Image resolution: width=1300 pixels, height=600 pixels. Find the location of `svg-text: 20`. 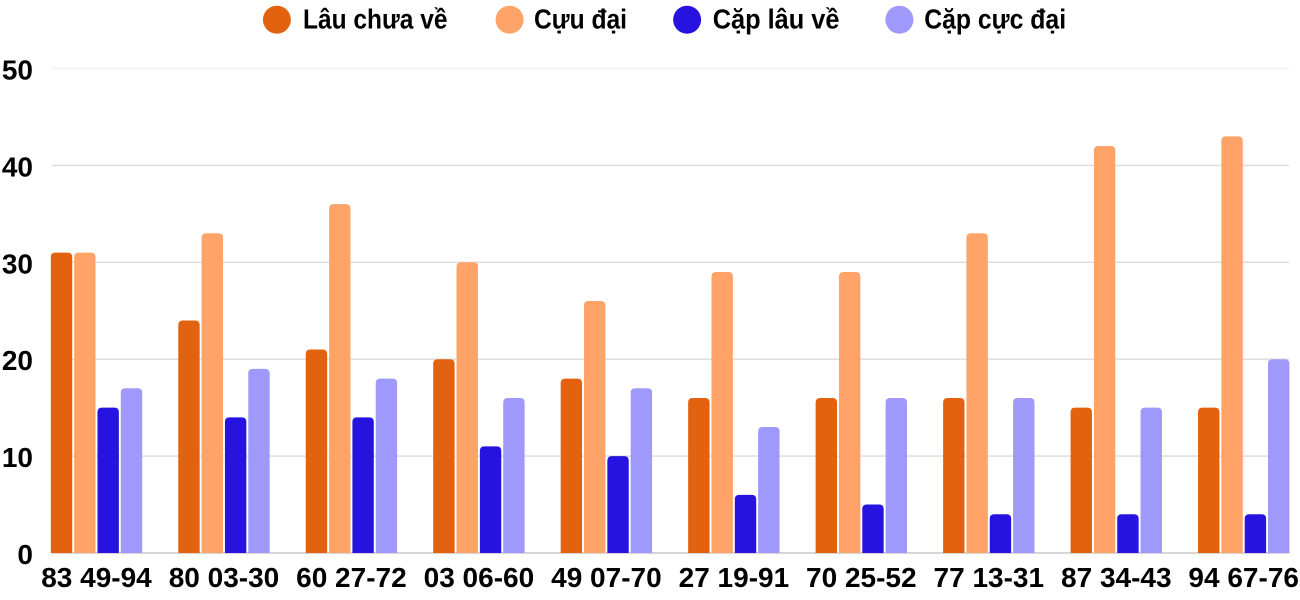

svg-text: 20 is located at coordinates (17, 360).